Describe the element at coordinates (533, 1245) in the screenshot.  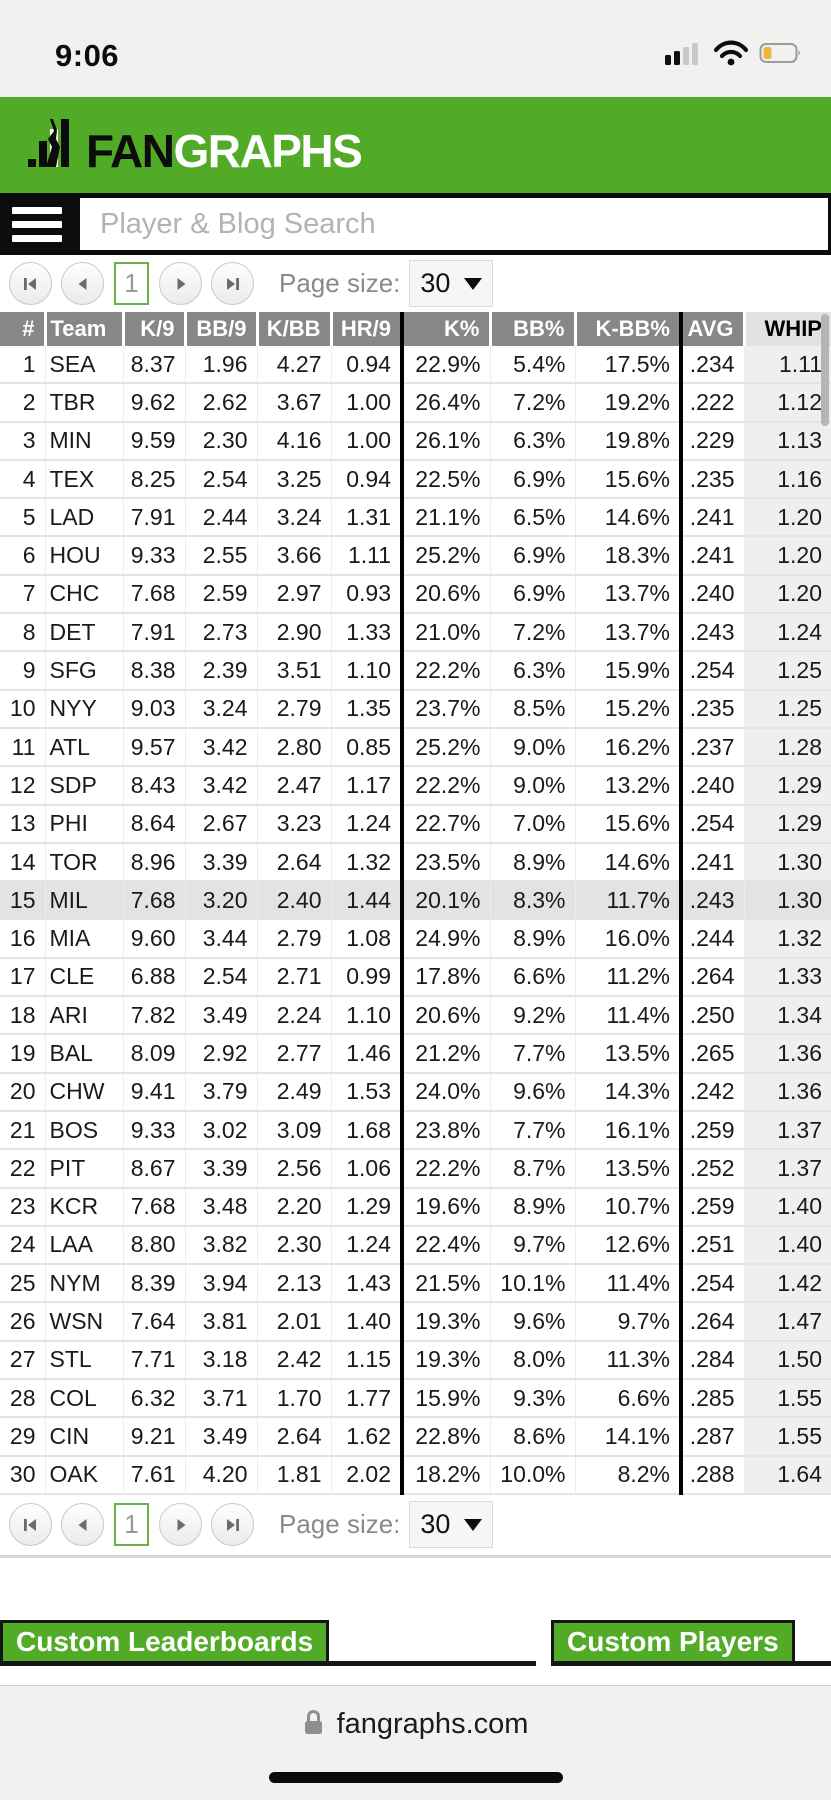
I see `cell-bbpct: 9.7%` at that location.